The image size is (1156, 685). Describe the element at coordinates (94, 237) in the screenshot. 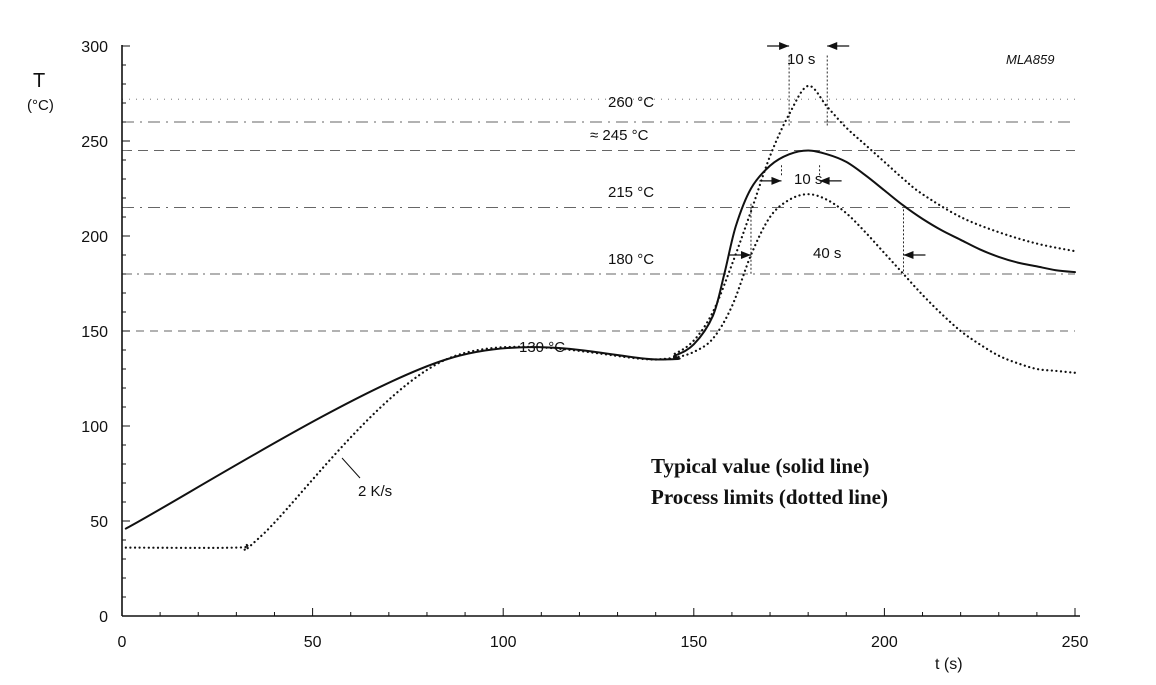

I see `y-tick-label: 200` at that location.